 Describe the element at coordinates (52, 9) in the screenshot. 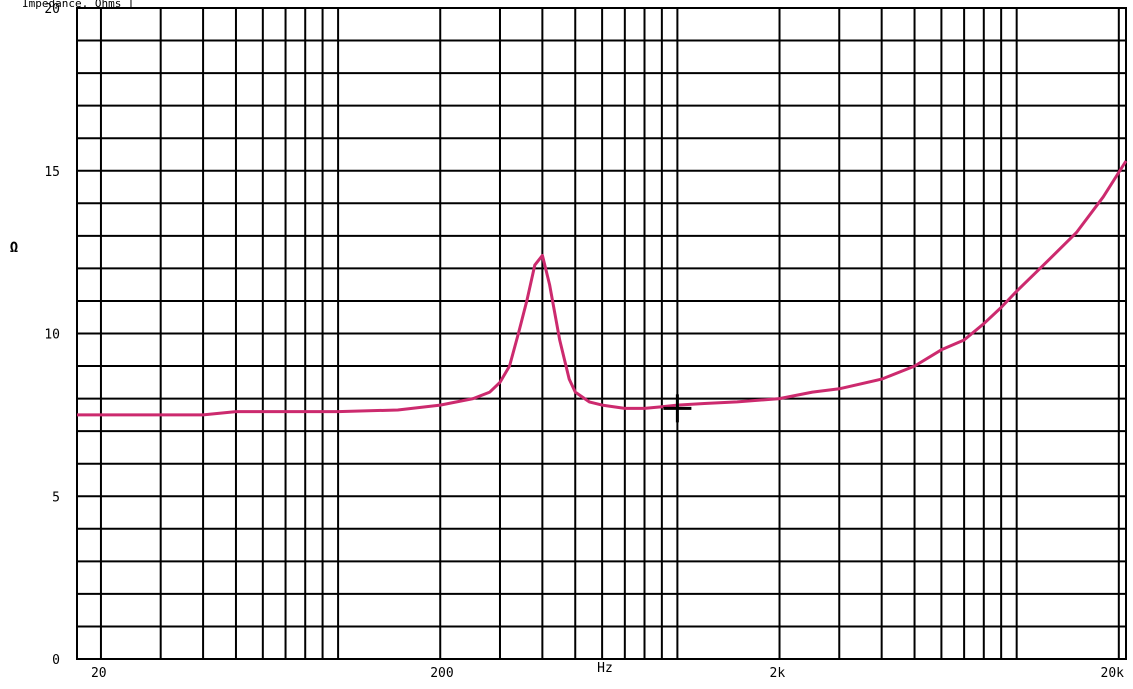

I see `y-tick-label: 20` at that location.